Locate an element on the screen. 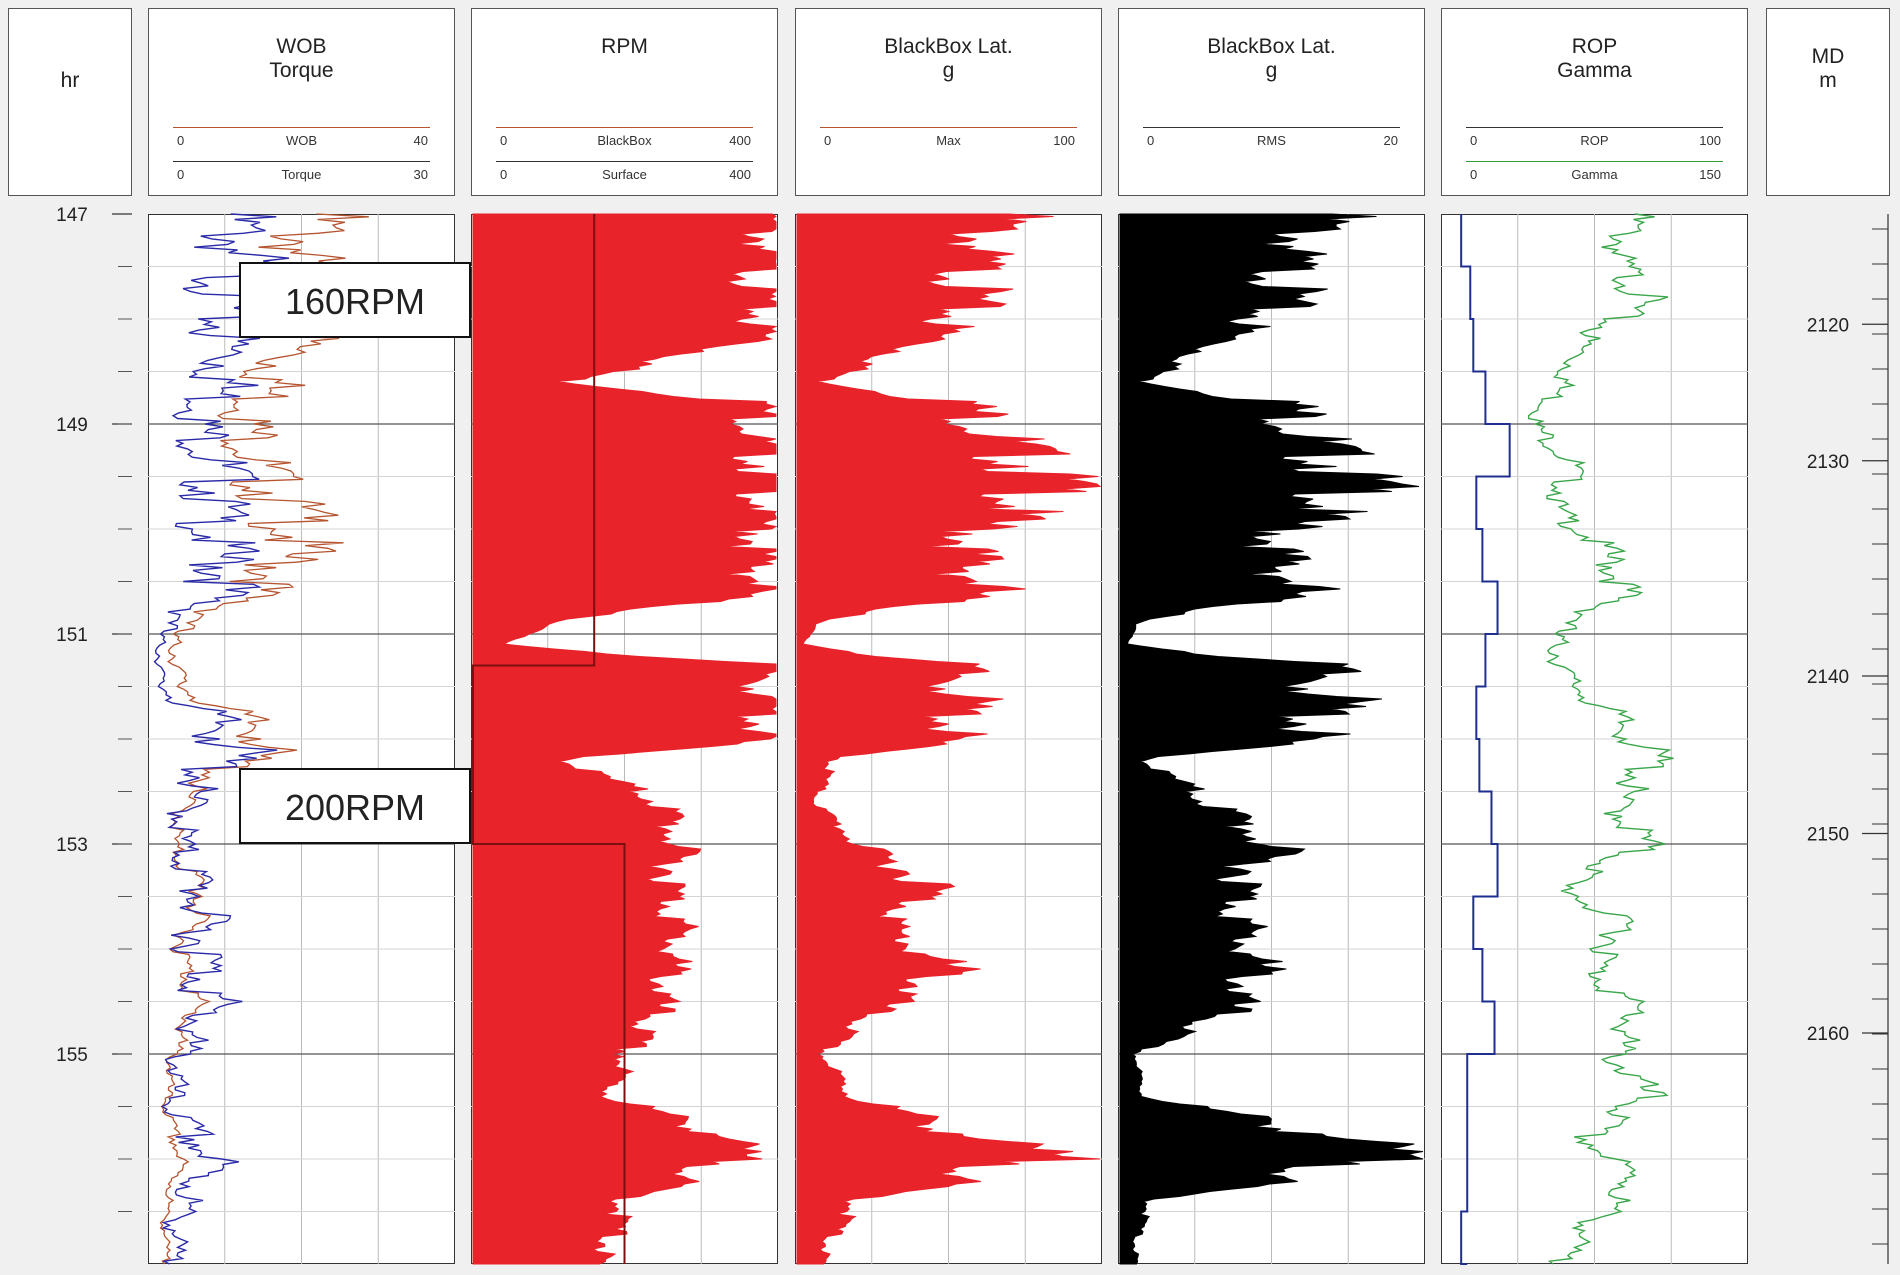  series-lat-max-area is located at coordinates (949, 739).